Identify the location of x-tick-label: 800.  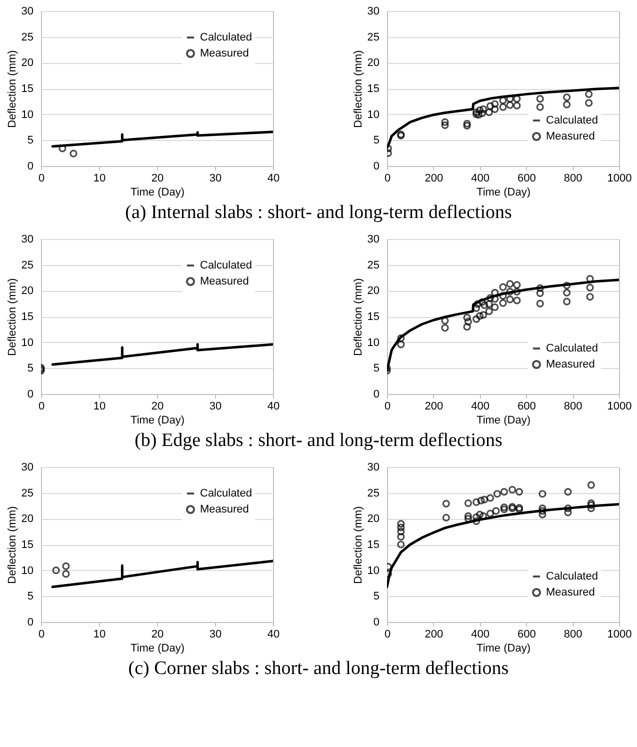
(573, 406).